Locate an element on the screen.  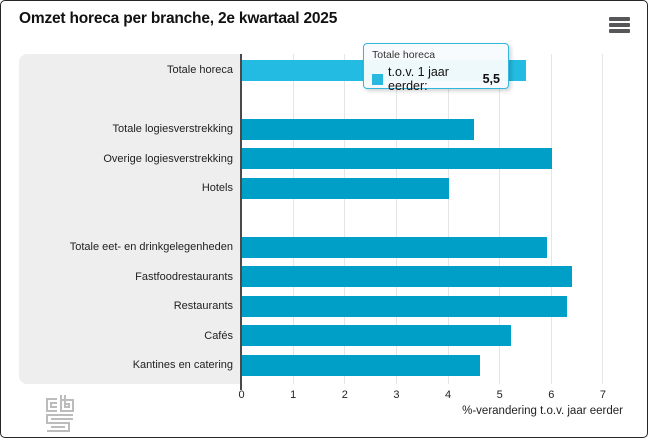
tooltip-series-label: t.o.v. 1 jaar eerder: is located at coordinates (418, 79).